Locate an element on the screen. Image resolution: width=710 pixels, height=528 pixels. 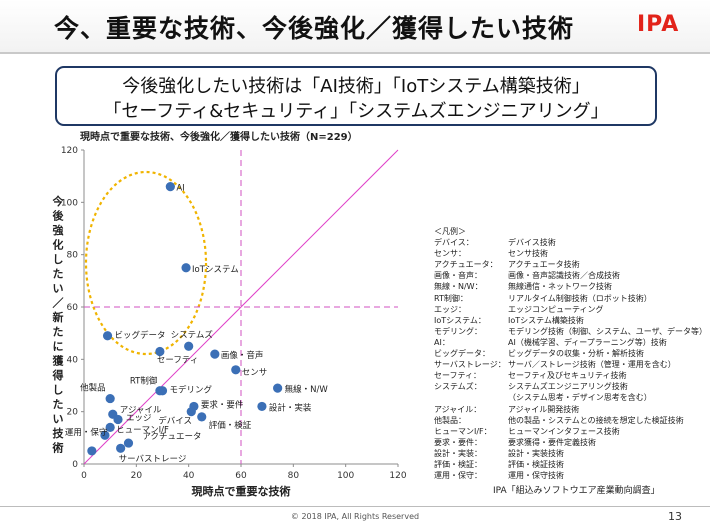
copyright: © 2018 IPA, All Rights Reserved is located at coordinates (355, 516).